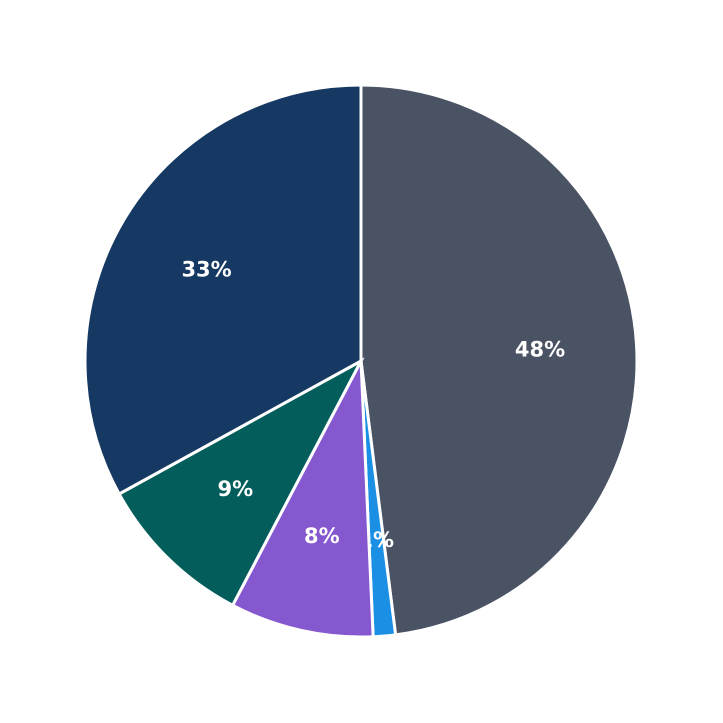 This screenshot has width=723, height=723. What do you see at coordinates (322, 536) in the screenshot?
I see `slice-label: 8%` at bounding box center [322, 536].